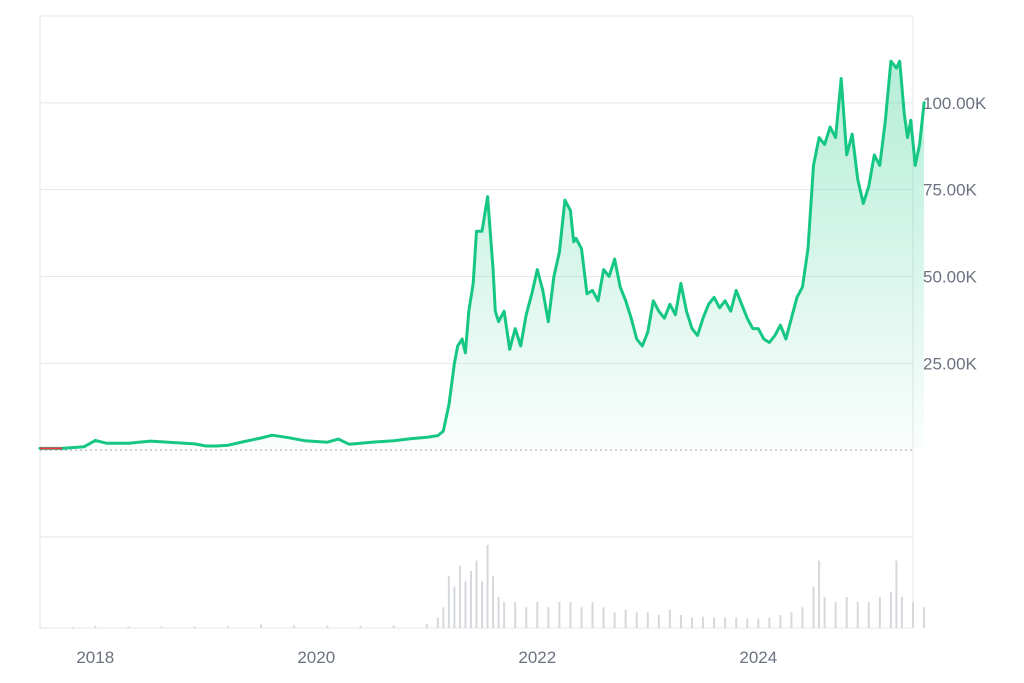 This screenshot has width=1024, height=683. Describe the element at coordinates (537, 657) in the screenshot. I see `x-tick-label: 2022` at that location.